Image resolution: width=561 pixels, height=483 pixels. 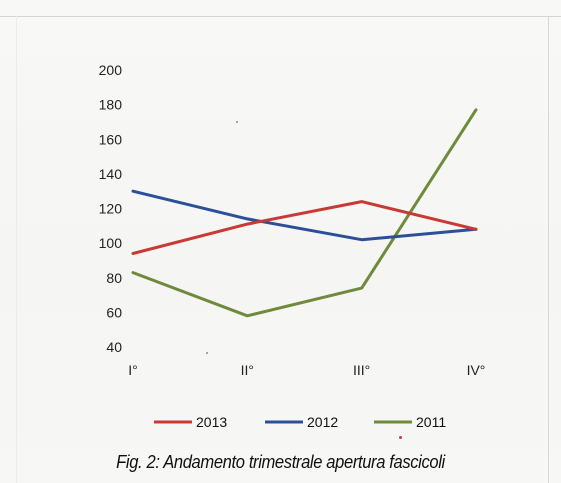 I want to click on page-right-edge, so click(x=548, y=249).